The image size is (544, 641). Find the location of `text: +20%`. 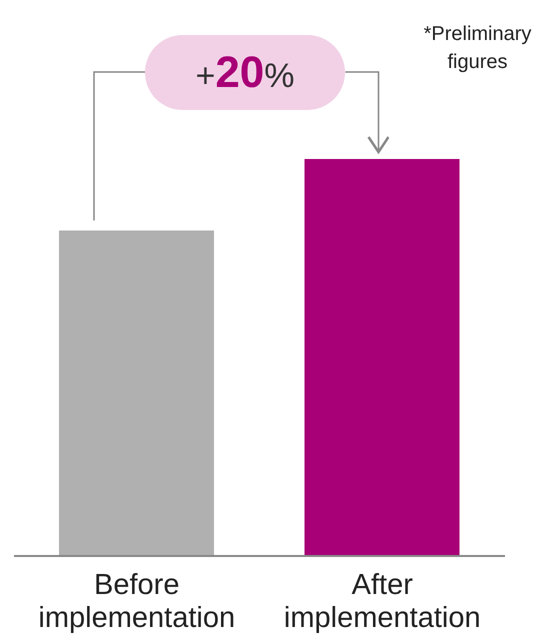

text: +20% is located at coordinates (245, 72).